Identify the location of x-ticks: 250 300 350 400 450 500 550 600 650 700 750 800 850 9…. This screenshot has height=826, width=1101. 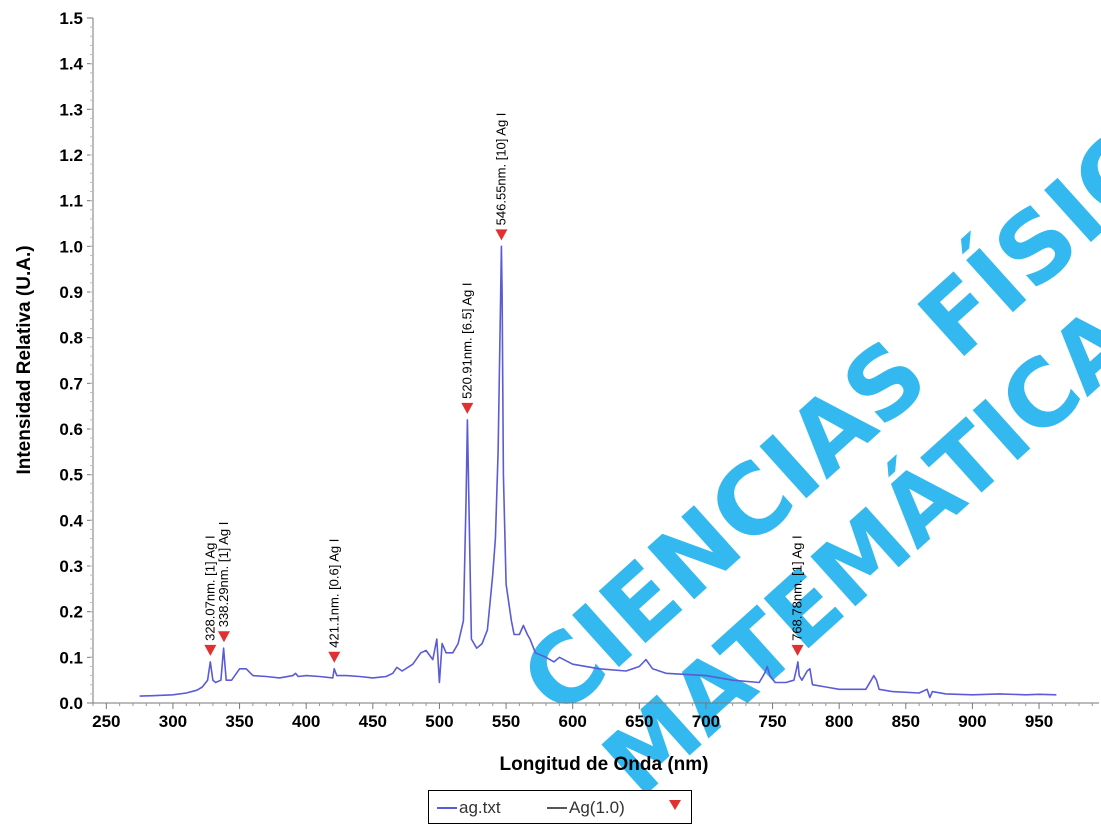
(592, 717).